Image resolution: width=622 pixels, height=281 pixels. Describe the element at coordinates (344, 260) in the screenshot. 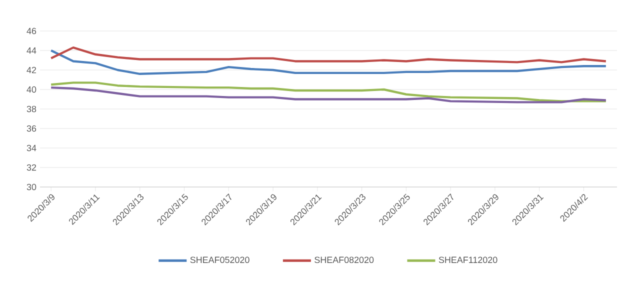

I see `legend-label: SHEAF082020` at that location.